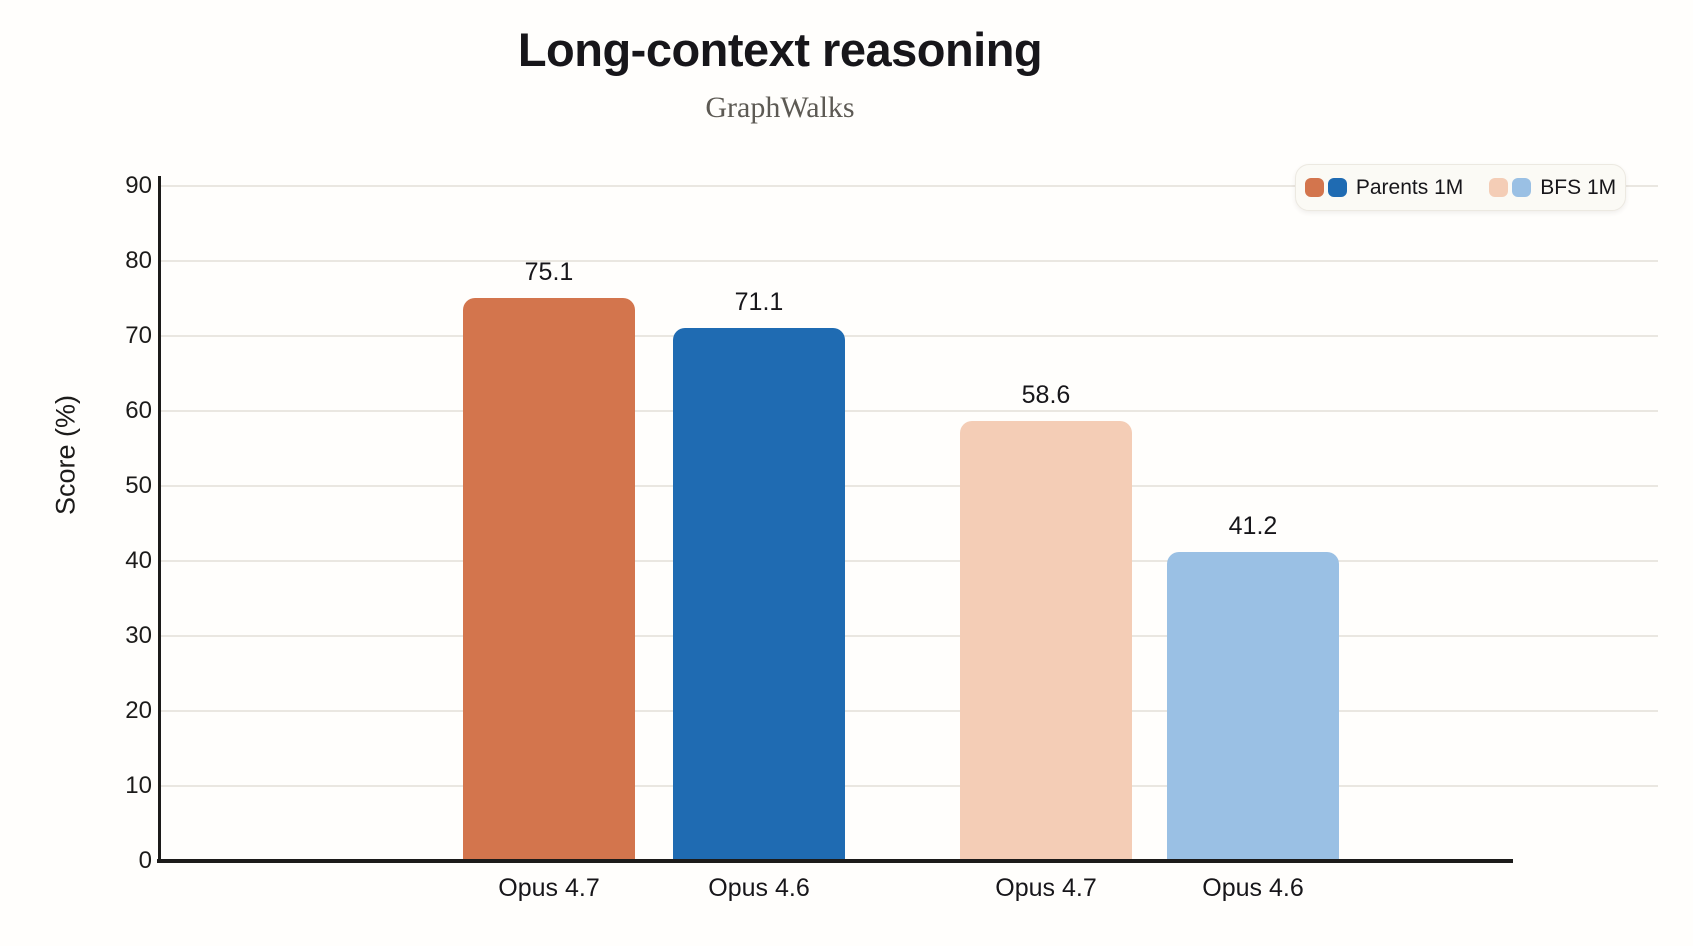 The height and width of the screenshot is (946, 1693). What do you see at coordinates (835, 861) in the screenshot?
I see `x-axis-line` at bounding box center [835, 861].